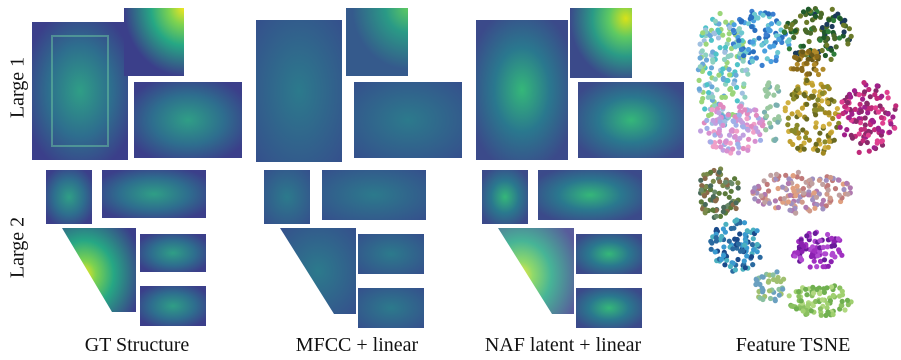 The width and height of the screenshot is (901, 360). What do you see at coordinates (797, 81) in the screenshot?
I see `panel-tsne-large1` at bounding box center [797, 81].